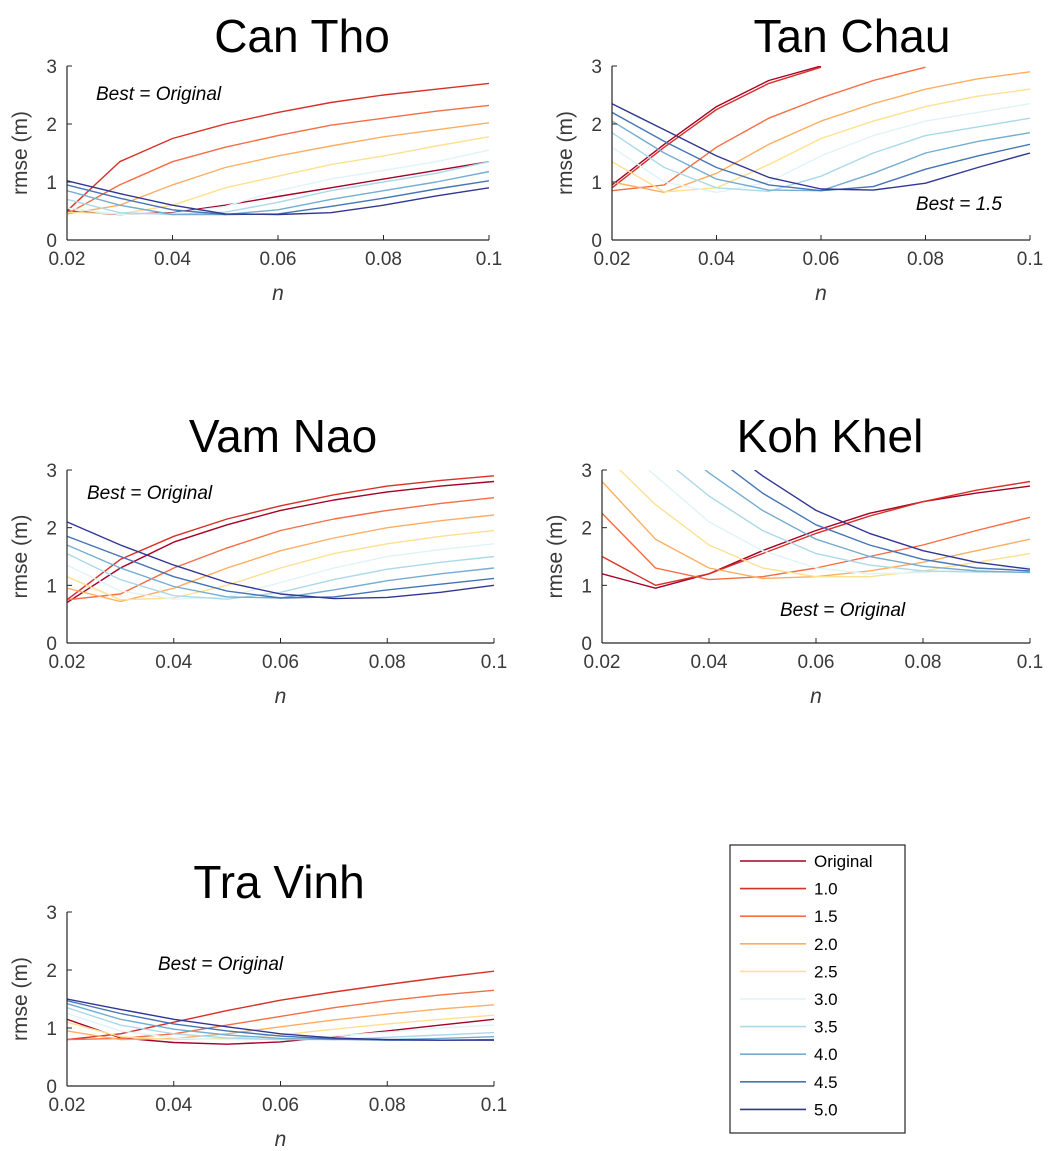 The width and height of the screenshot is (1050, 1151). Describe the element at coordinates (302, 36) in the screenshot. I see `panel-title: Can Tho` at that location.